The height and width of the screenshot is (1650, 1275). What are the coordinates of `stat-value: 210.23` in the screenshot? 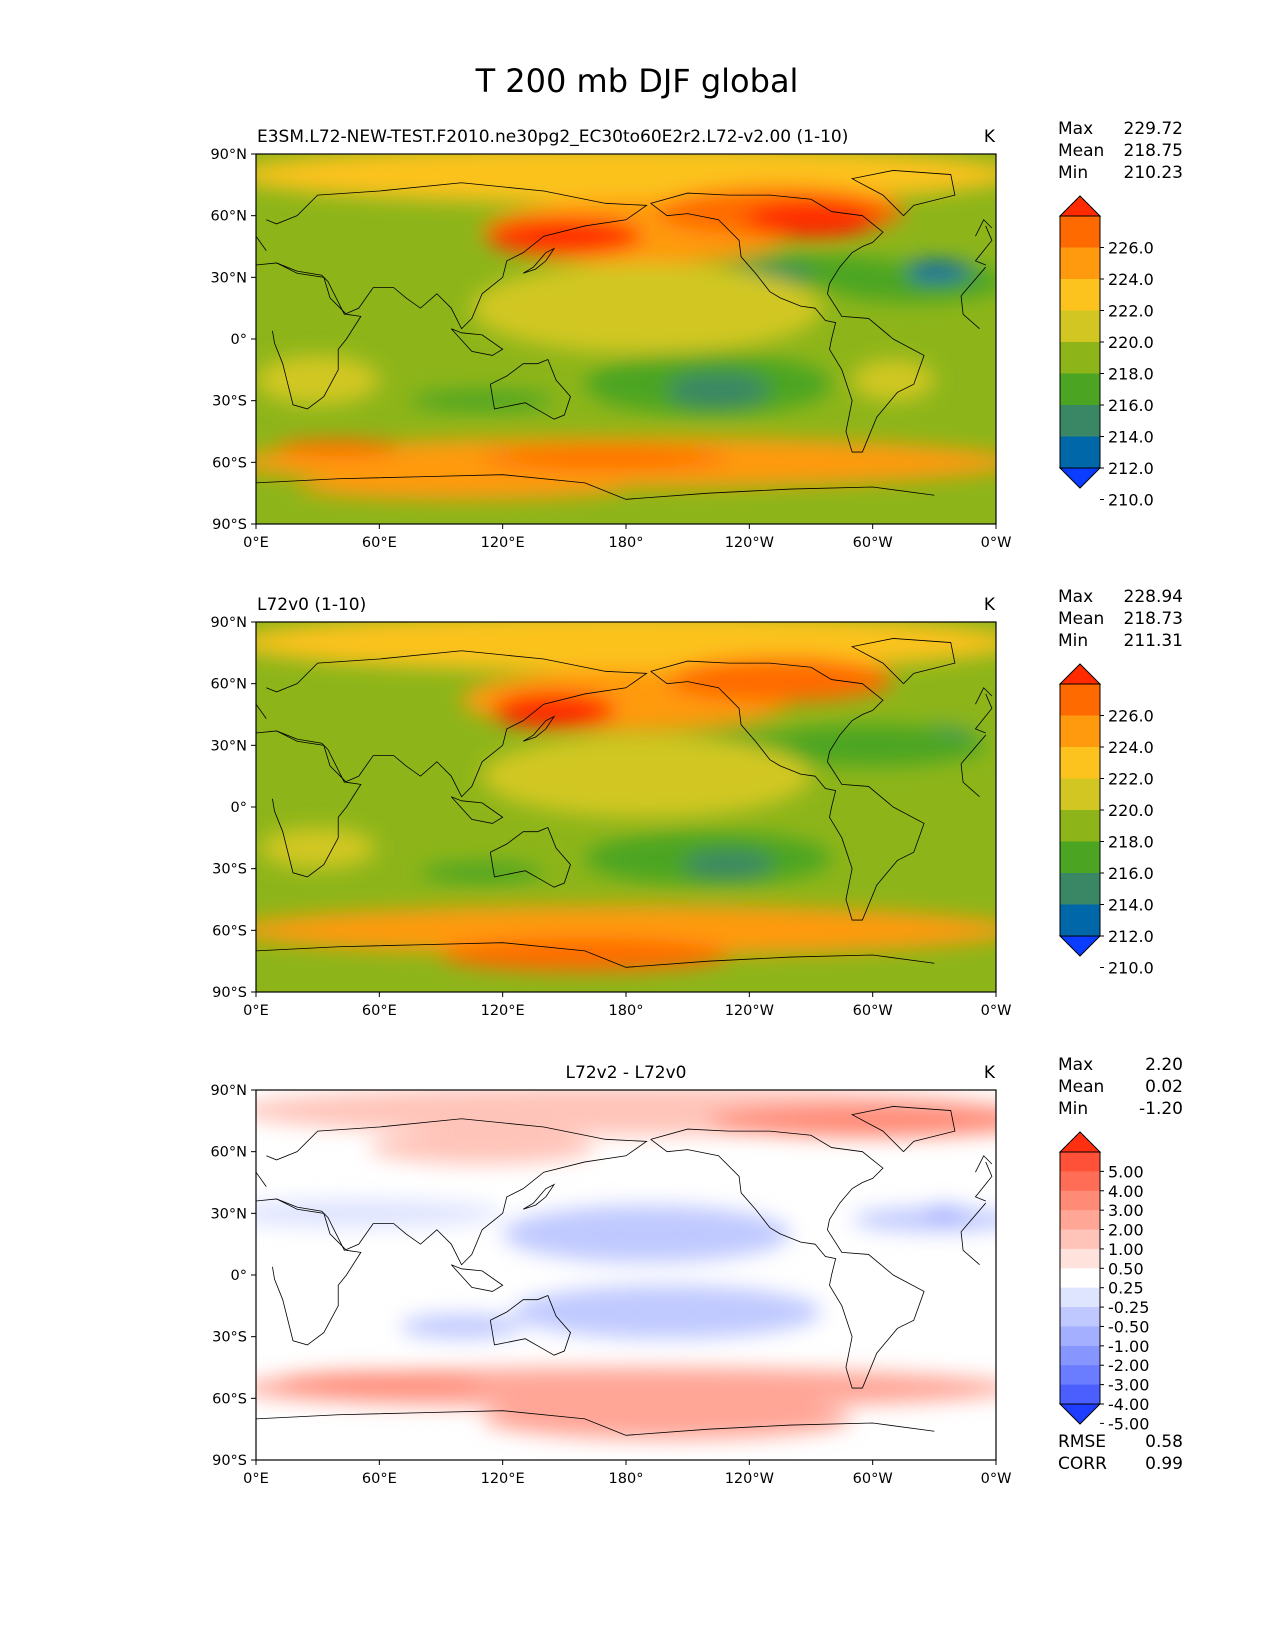 It's located at (1153, 173).